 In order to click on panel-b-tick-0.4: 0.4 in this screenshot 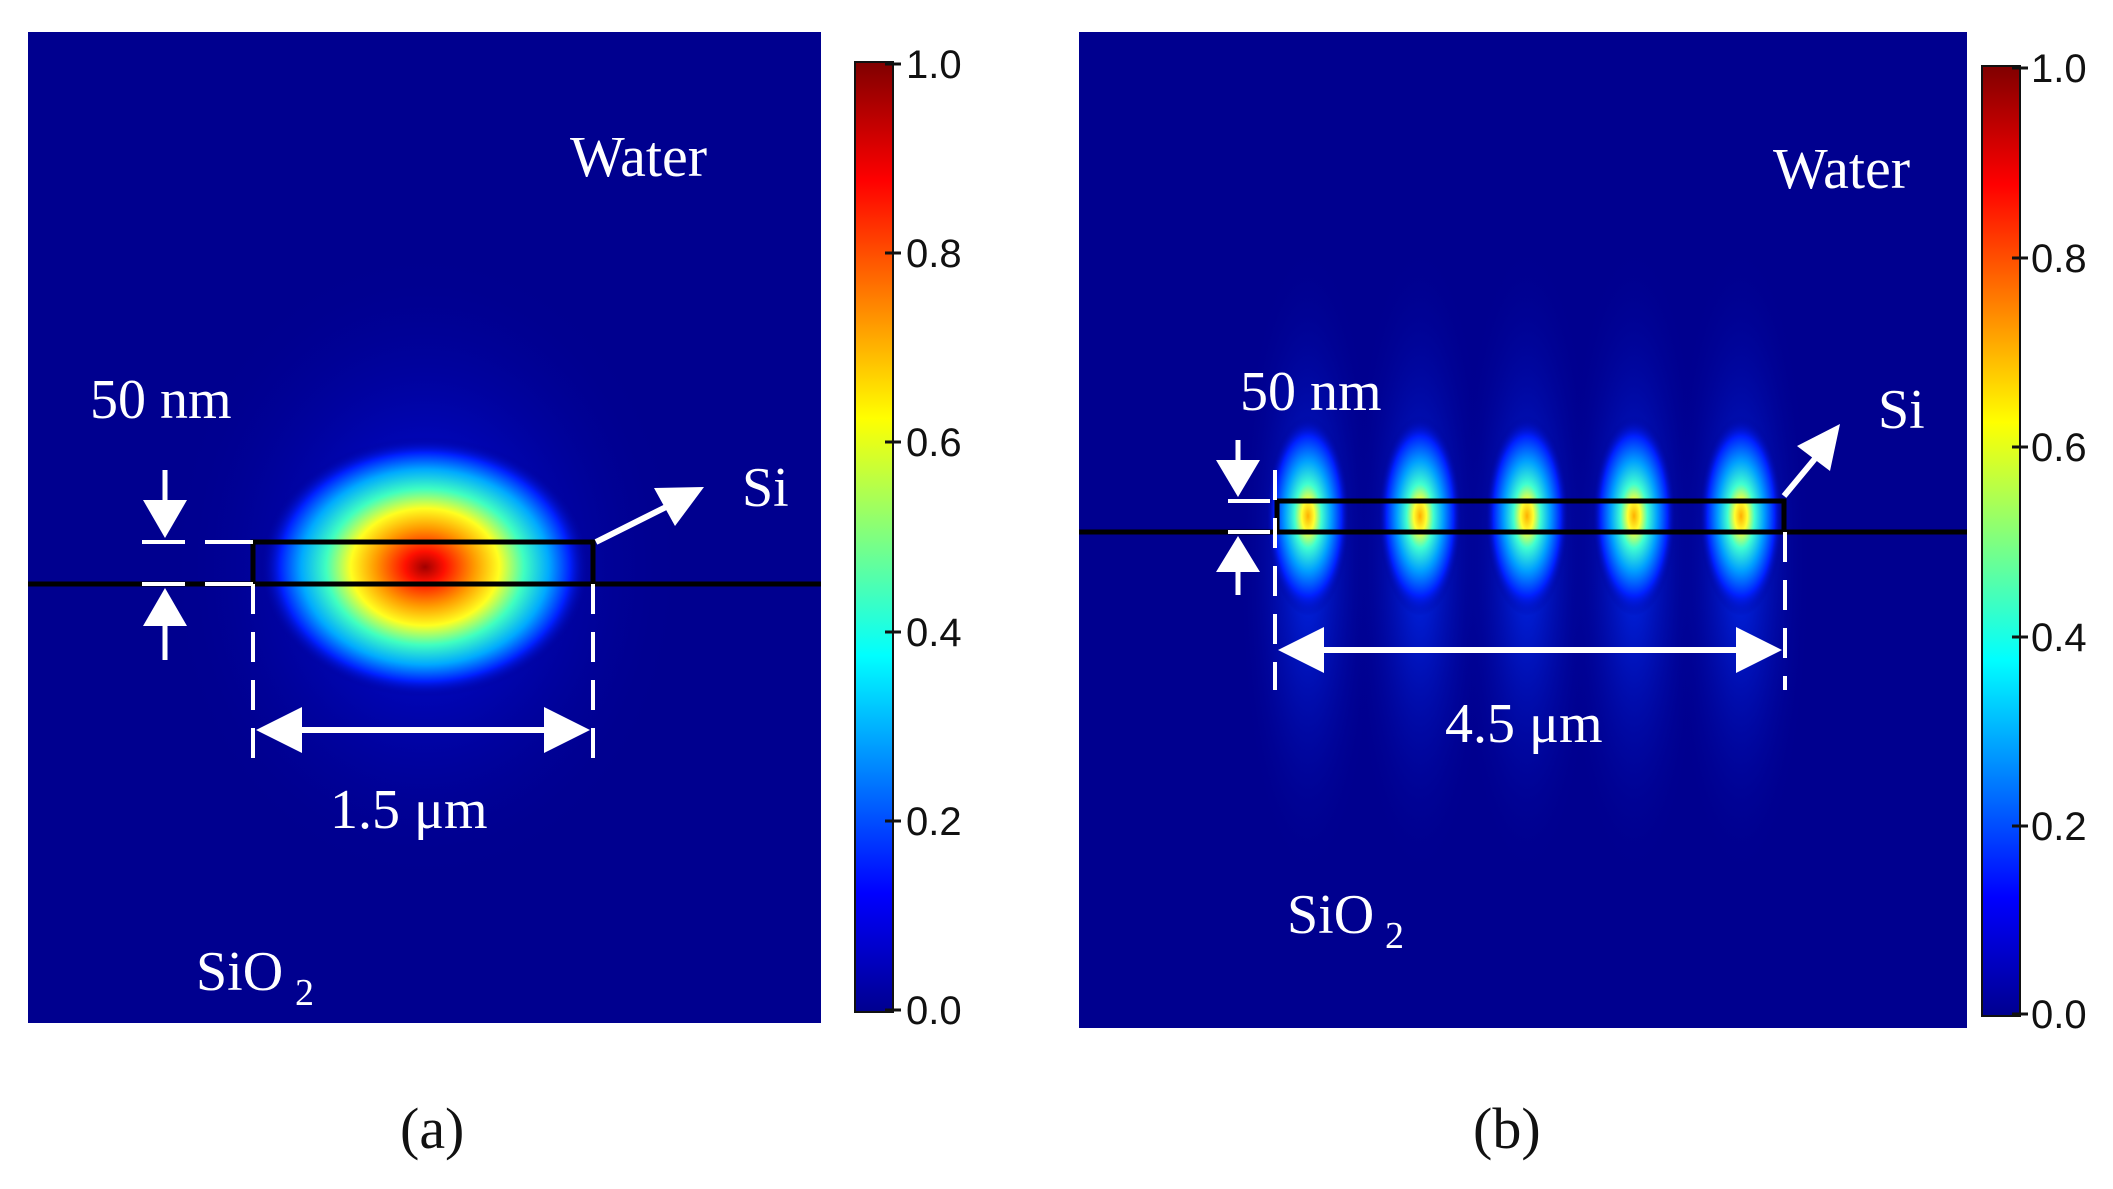, I will do `click(2059, 638)`.